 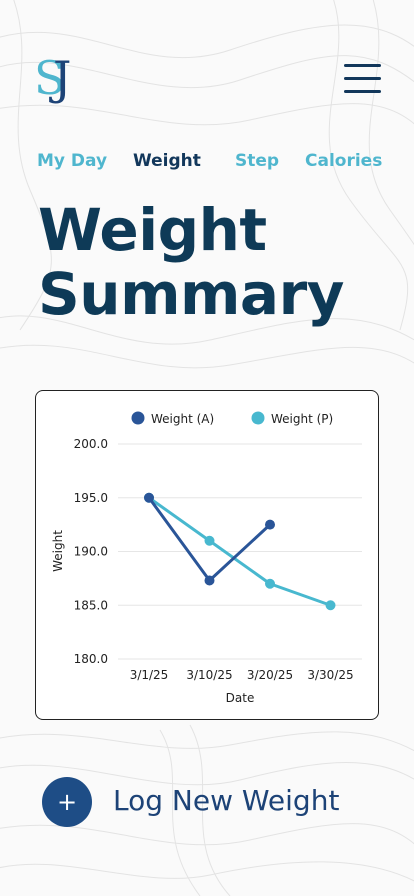 I want to click on log-weight-plus-button: +, so click(x=67, y=802).